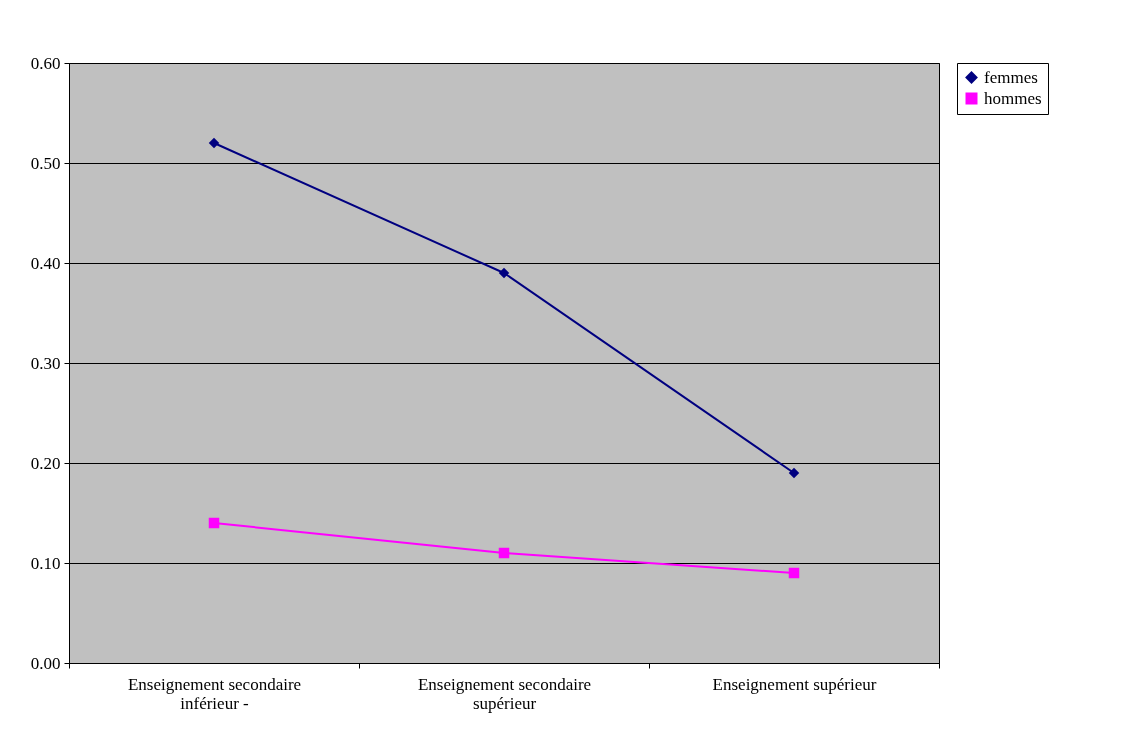 The height and width of the screenshot is (753, 1128). What do you see at coordinates (45, 363) in the screenshot?
I see `y-tick-label: 0.30` at bounding box center [45, 363].